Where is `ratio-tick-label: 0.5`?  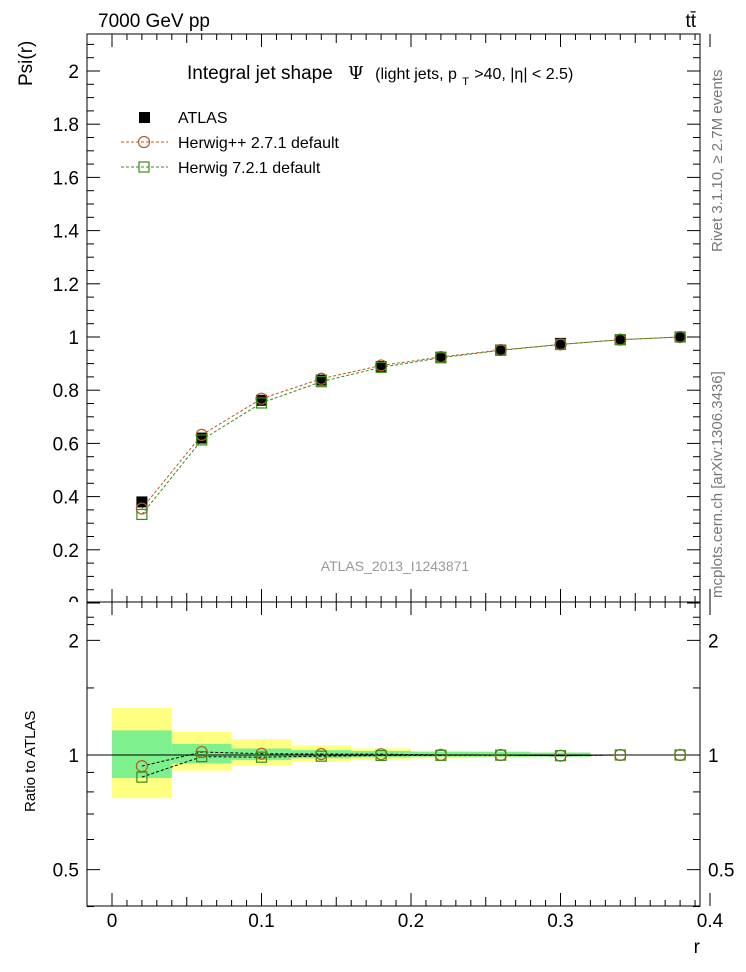 ratio-tick-label: 0.5 is located at coordinates (66, 871).